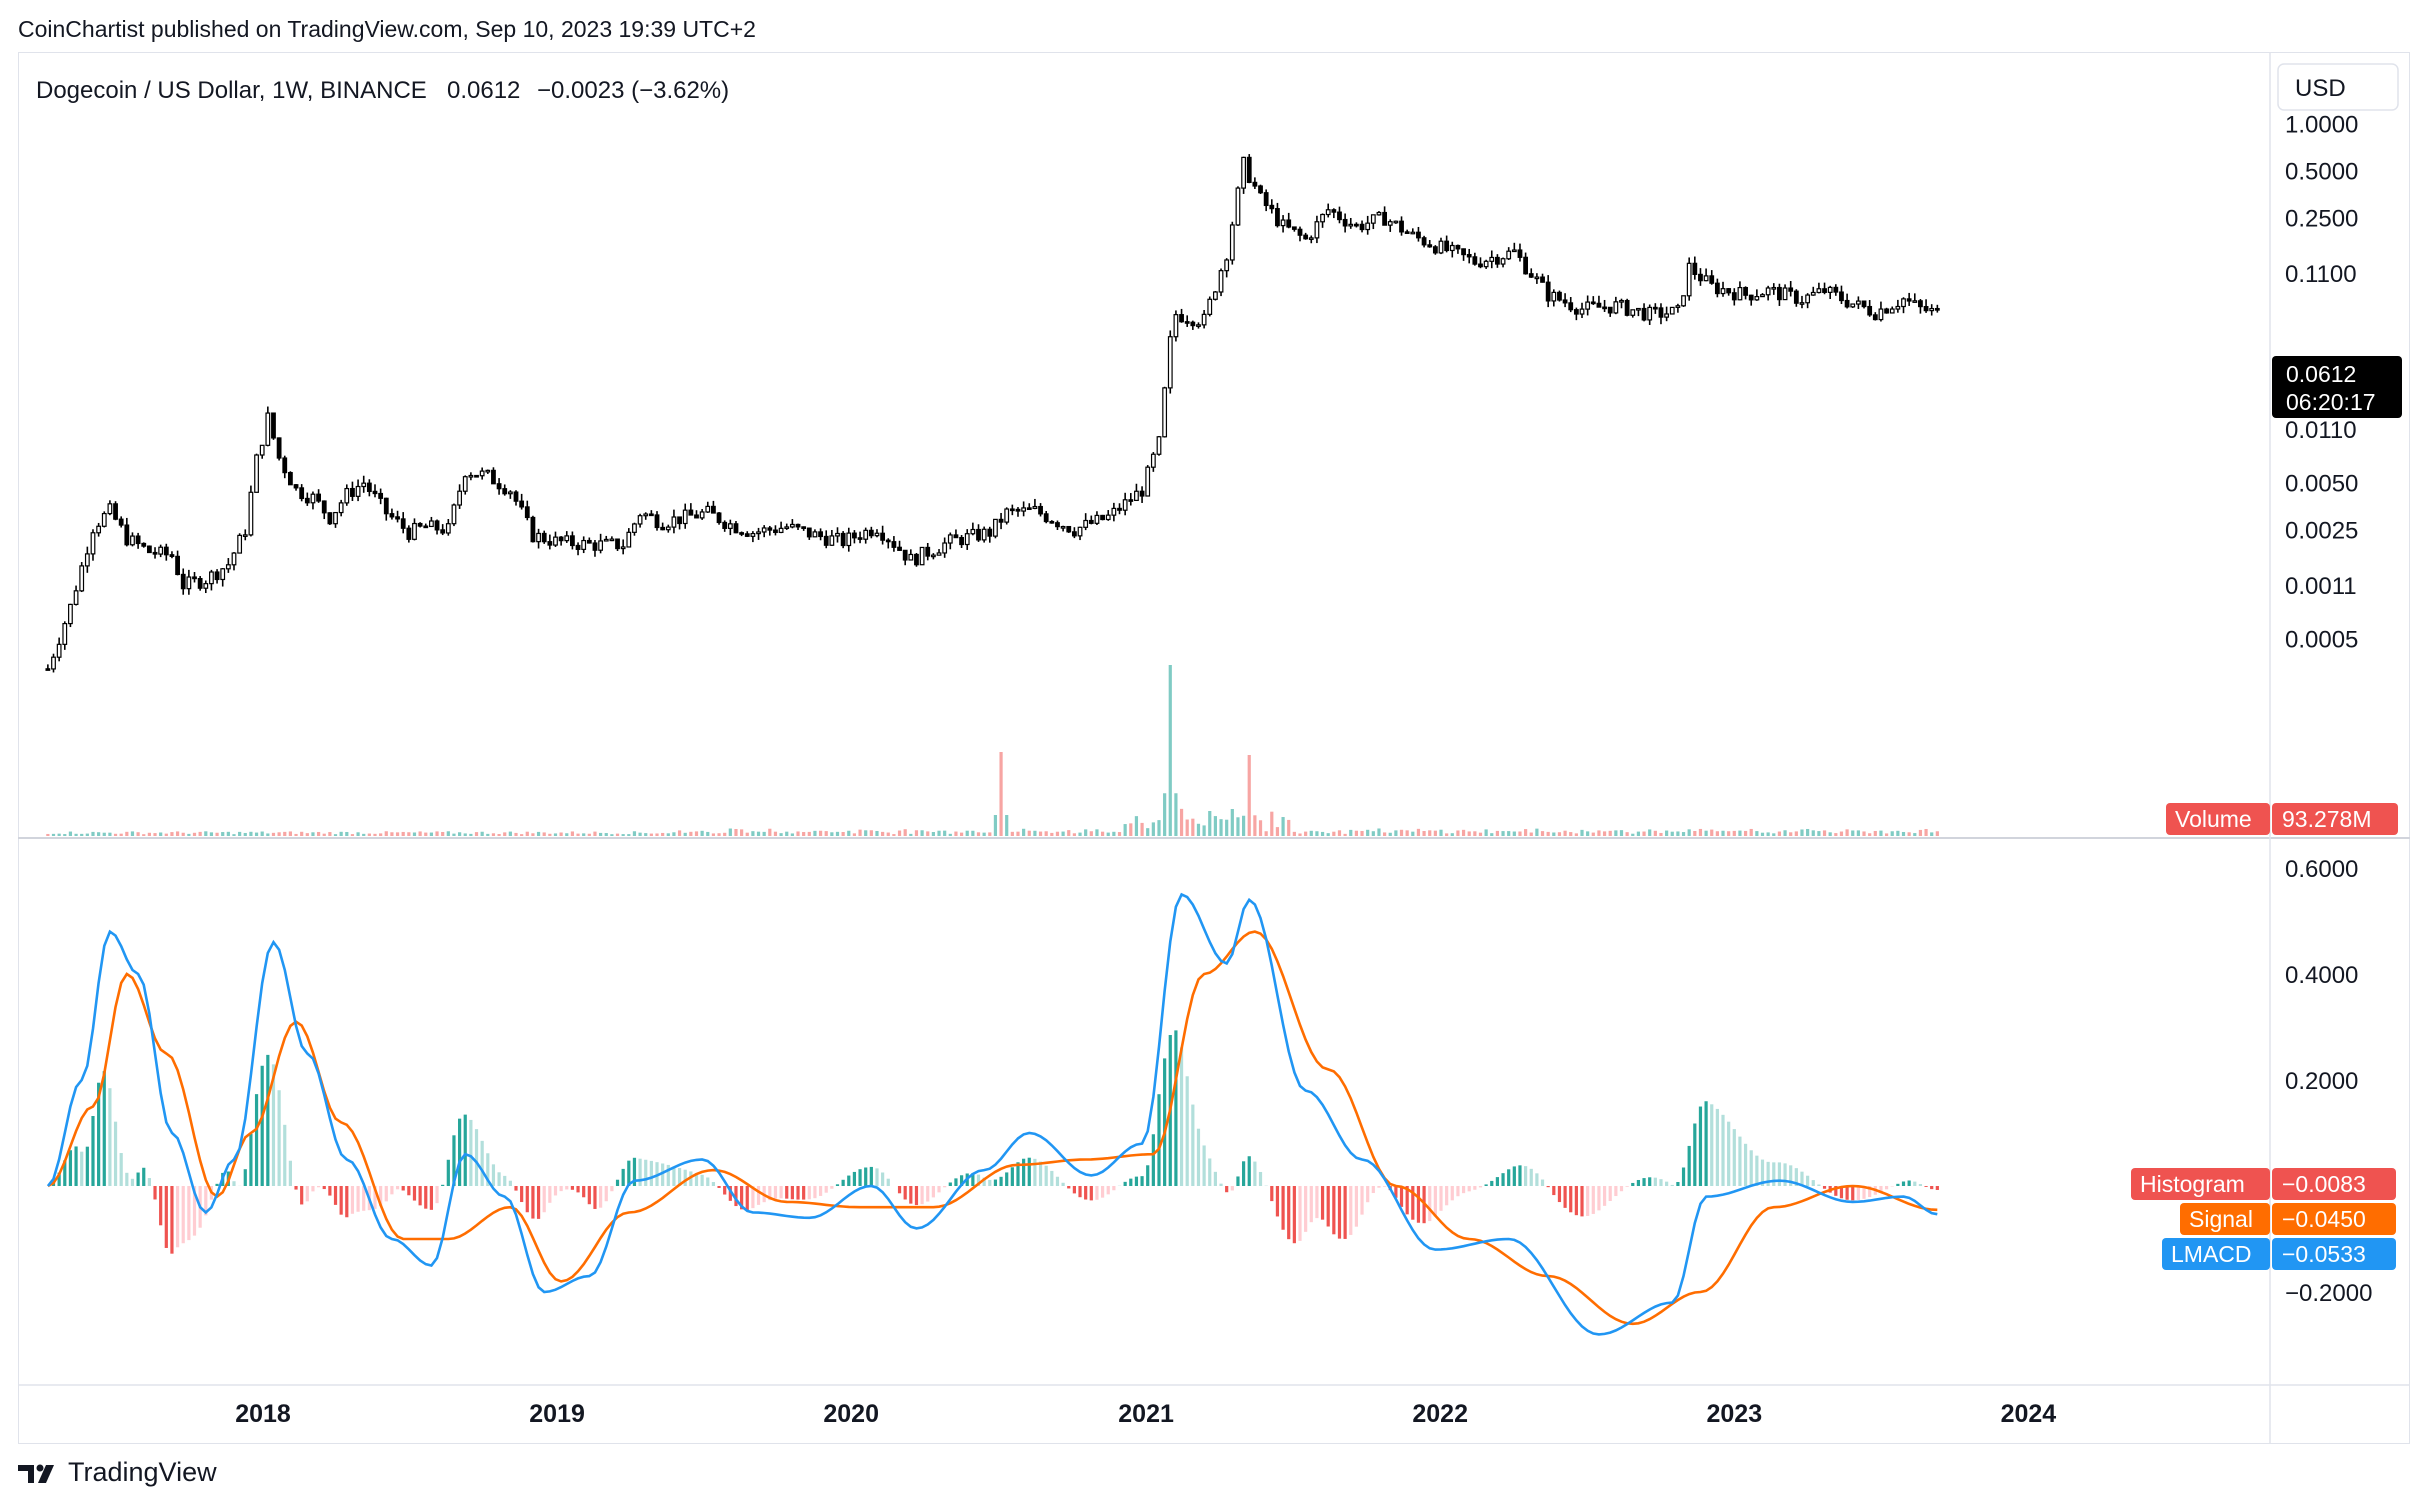 The width and height of the screenshot is (2428, 1510). I want to click on time-axis: 2018 2019 2020 2021 2022 2023 2024, so click(1145, 1414).